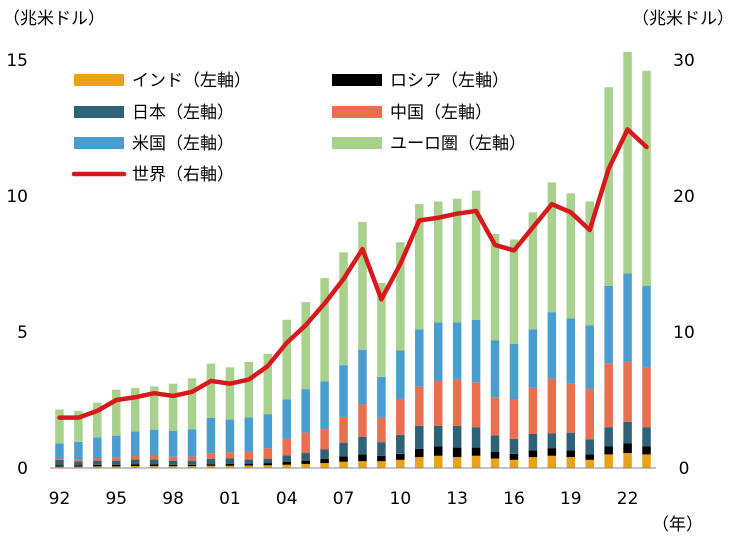 Image resolution: width=737 pixels, height=551 pixels. What do you see at coordinates (154, 442) in the screenshot?
I see `bar-segment-4-1997` at bounding box center [154, 442].